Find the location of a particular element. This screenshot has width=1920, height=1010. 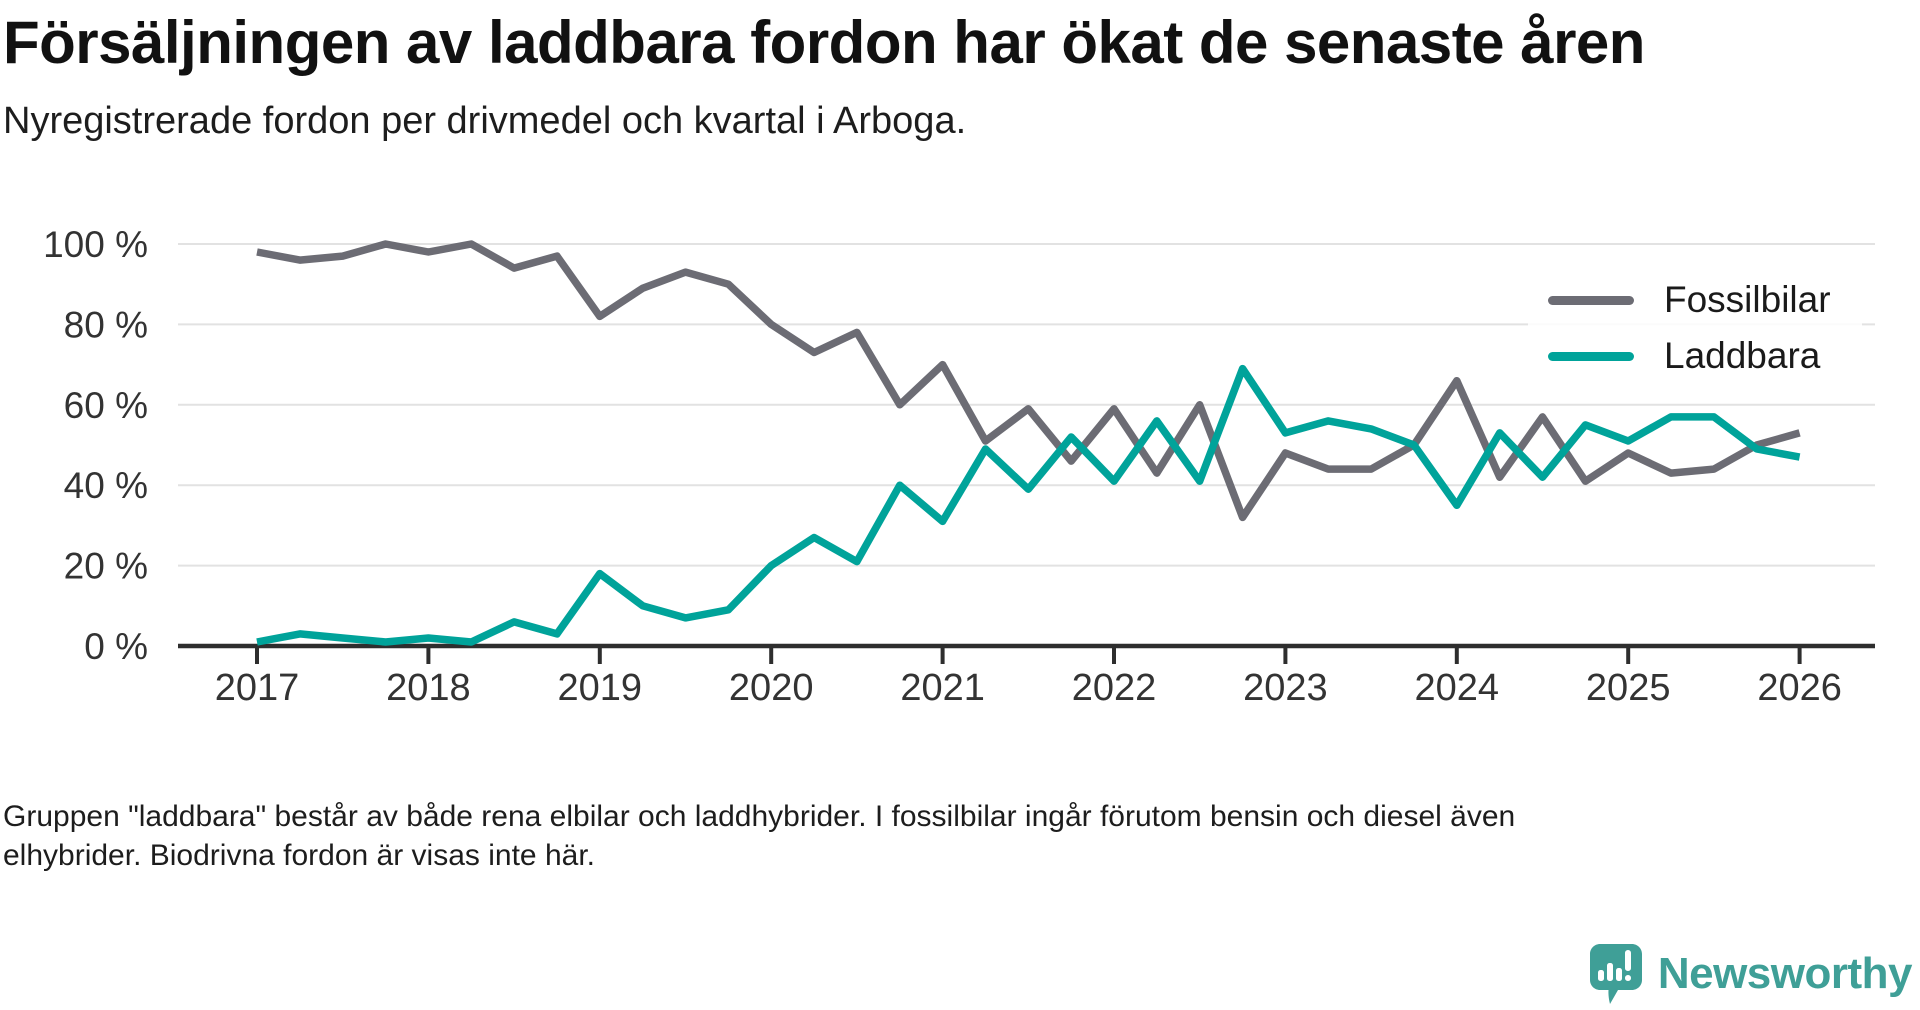

y-axis-label: 80 % is located at coordinates (106, 324).